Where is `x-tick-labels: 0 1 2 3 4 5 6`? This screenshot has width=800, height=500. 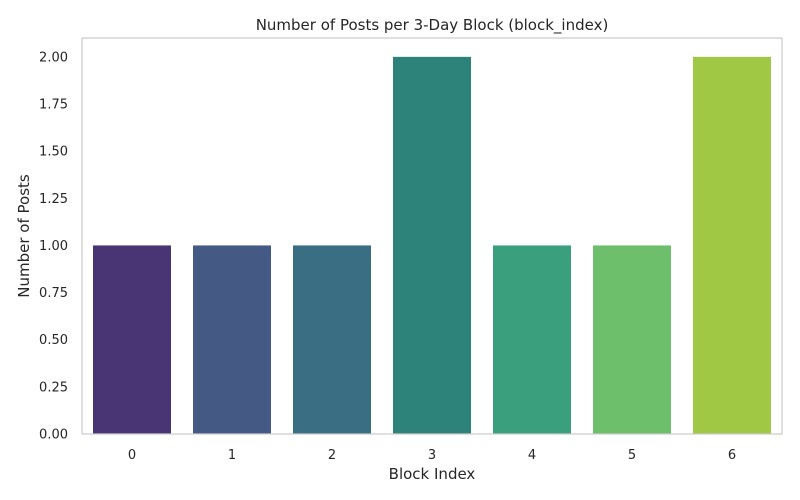
x-tick-labels: 0 1 2 3 4 5 6 is located at coordinates (432, 455).